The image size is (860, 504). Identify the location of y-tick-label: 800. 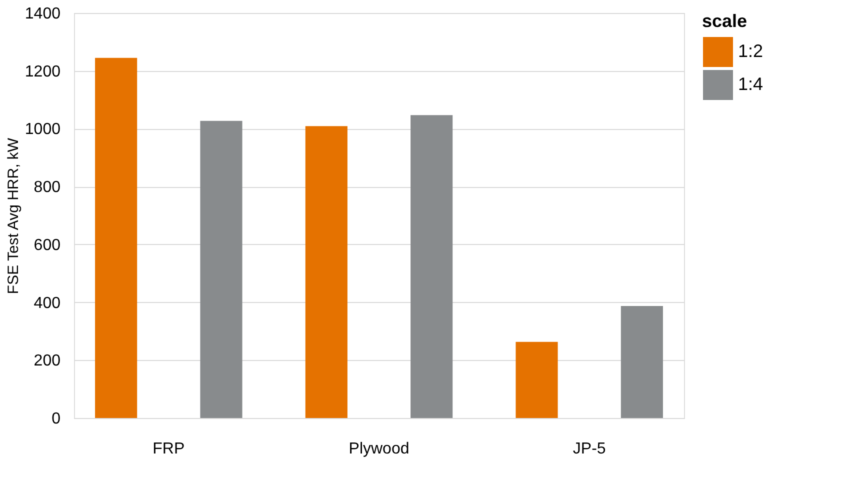
(47, 187).